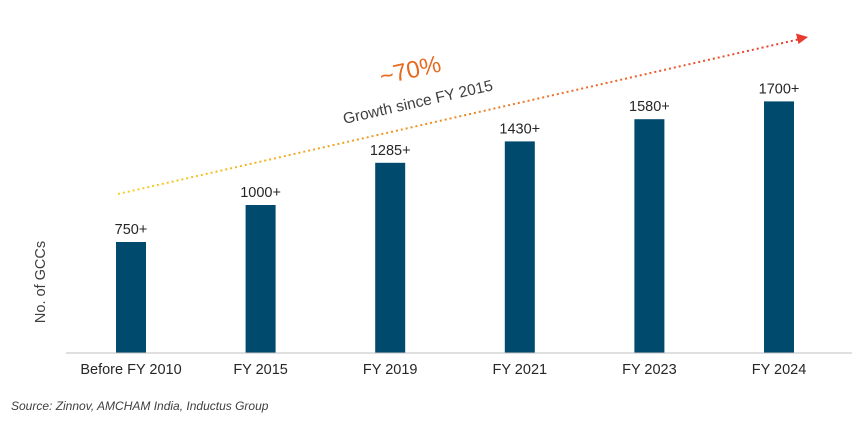  Describe the element at coordinates (649, 370) in the screenshot. I see `x-tick-label: FY 2023` at that location.